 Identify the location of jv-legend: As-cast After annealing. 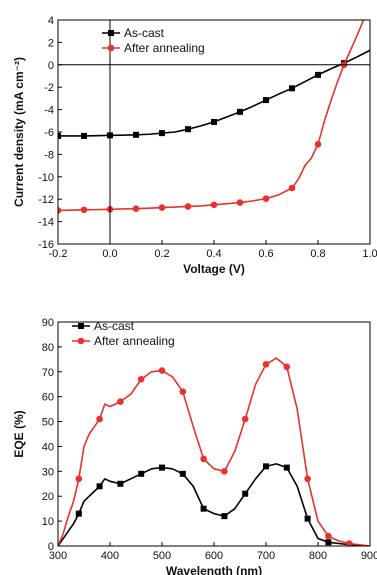
(153, 40).